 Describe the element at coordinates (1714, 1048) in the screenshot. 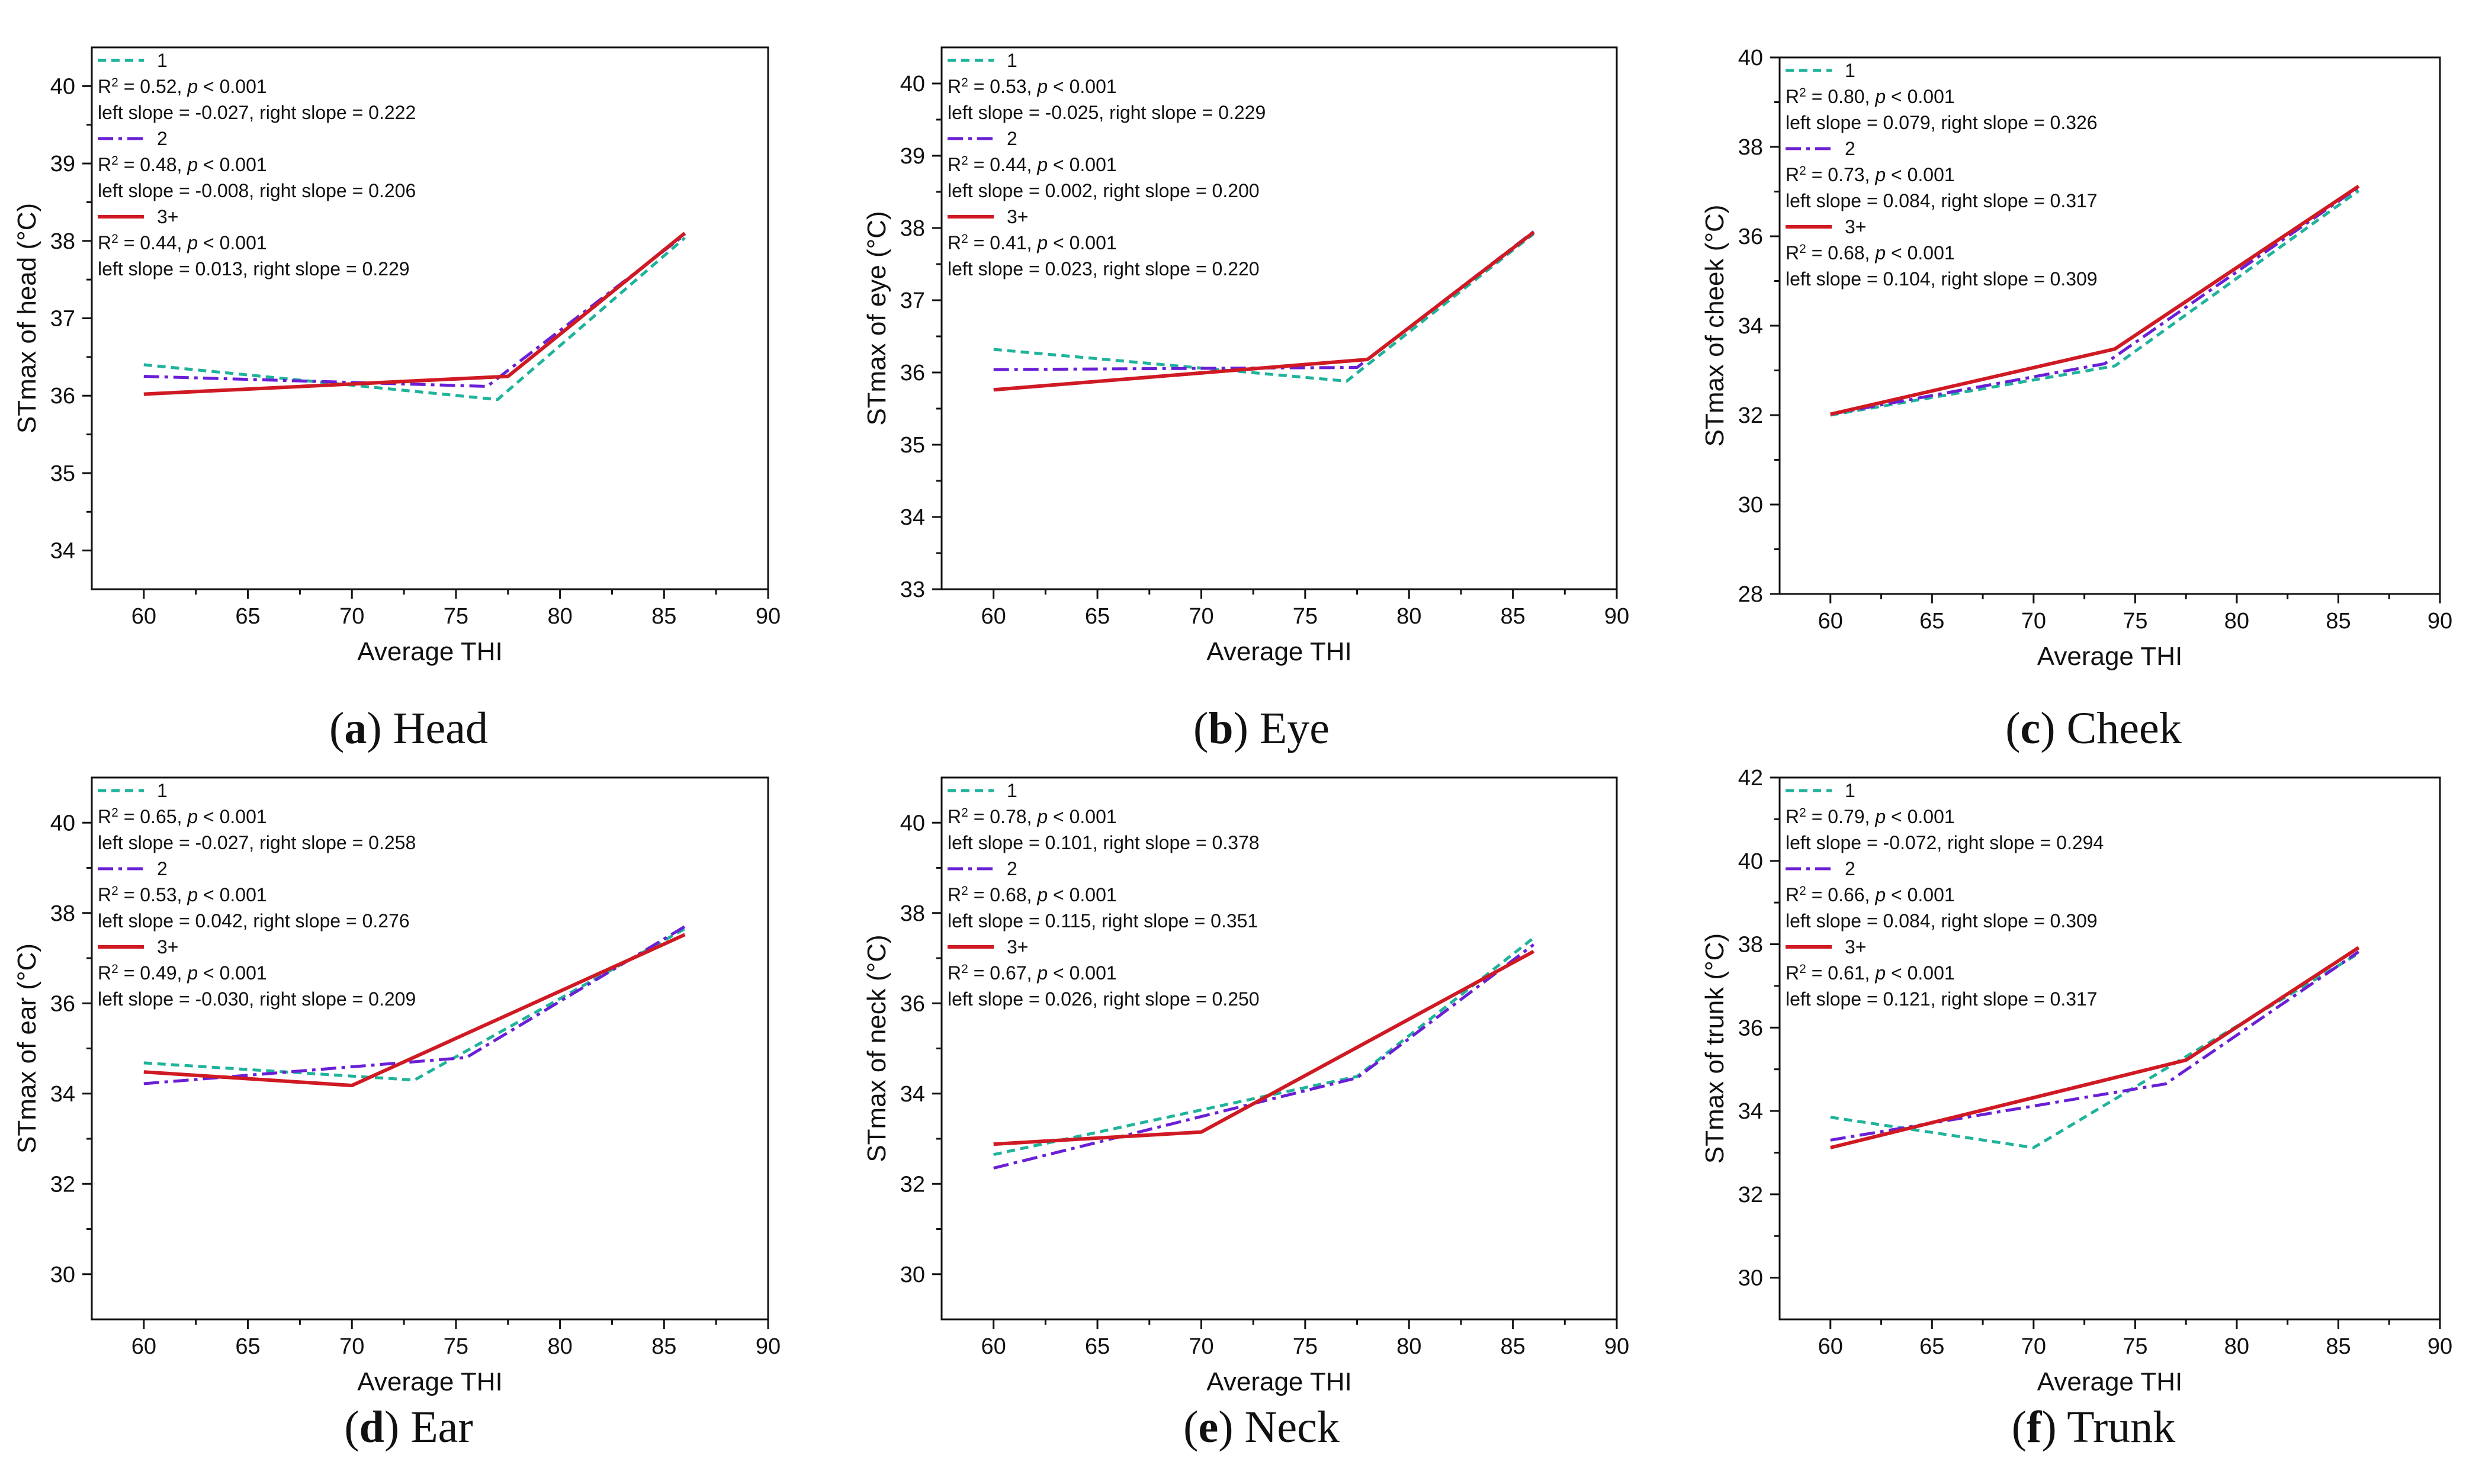

I see `y-axis-label: STmax of trunk (°C)` at that location.